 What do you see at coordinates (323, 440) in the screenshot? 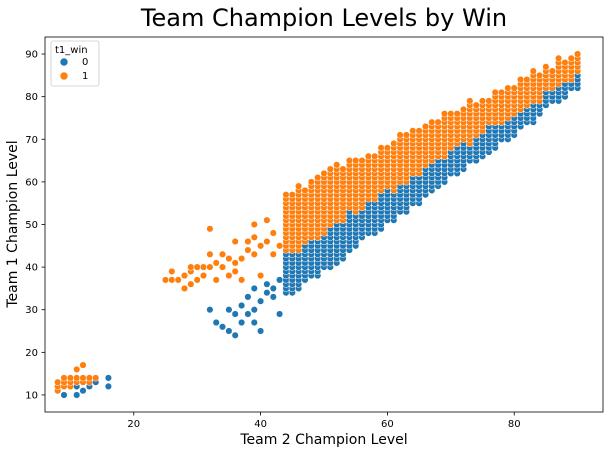
I see `x-axis-label: Team 2 Champion Level` at bounding box center [323, 440].